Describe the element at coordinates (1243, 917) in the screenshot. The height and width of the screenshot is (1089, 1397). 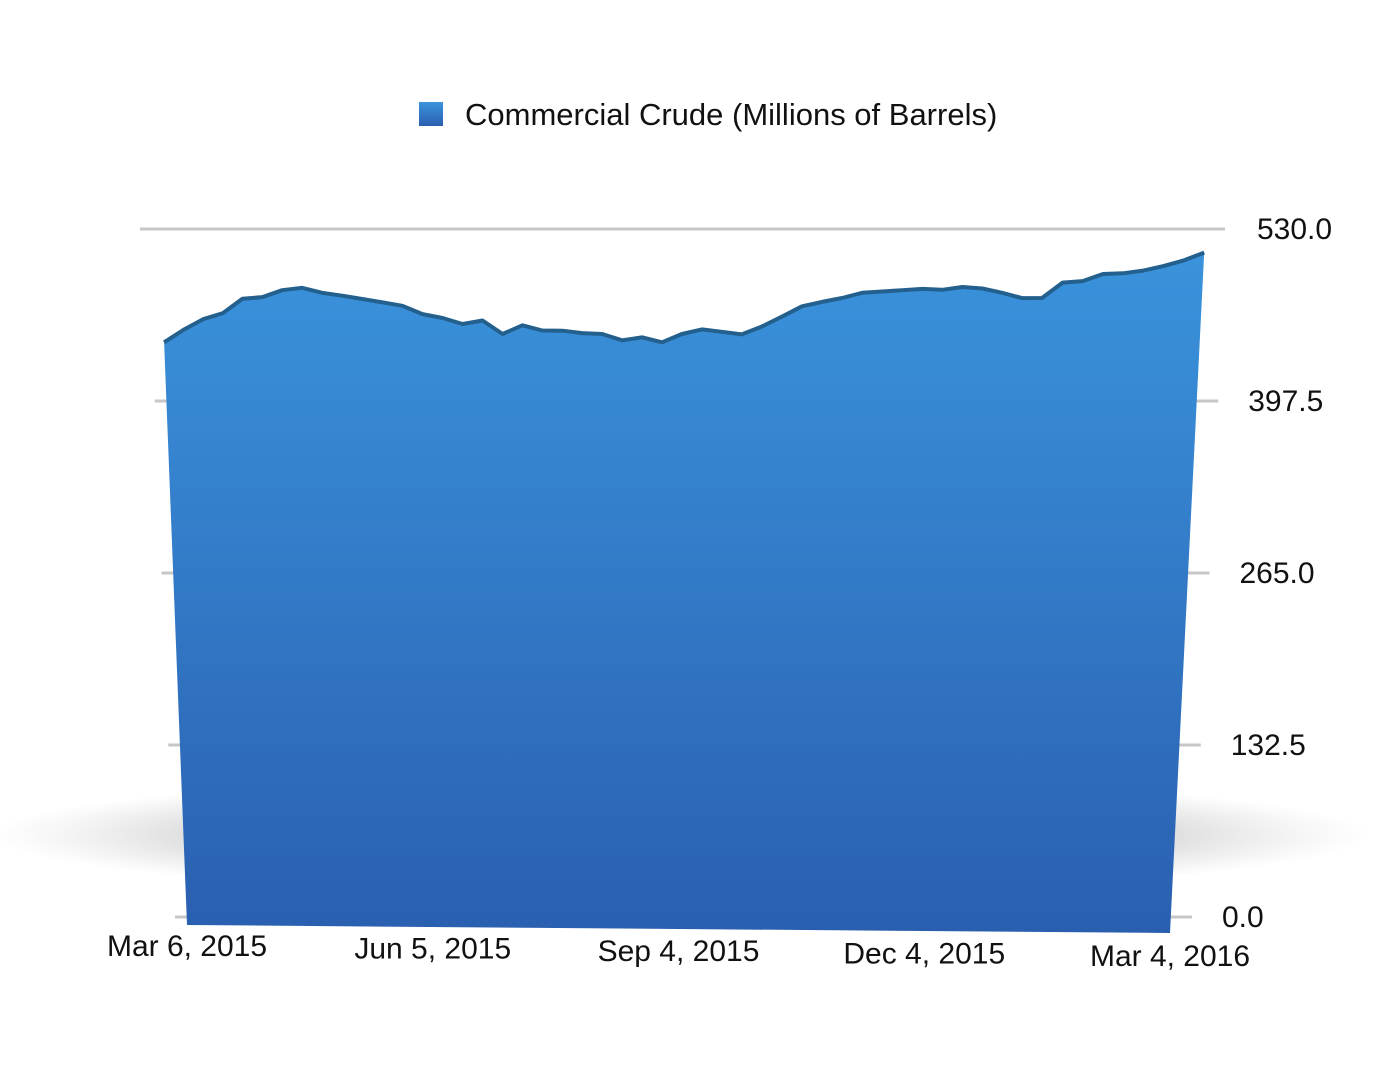
I see `y-tick-label: 0.0` at that location.